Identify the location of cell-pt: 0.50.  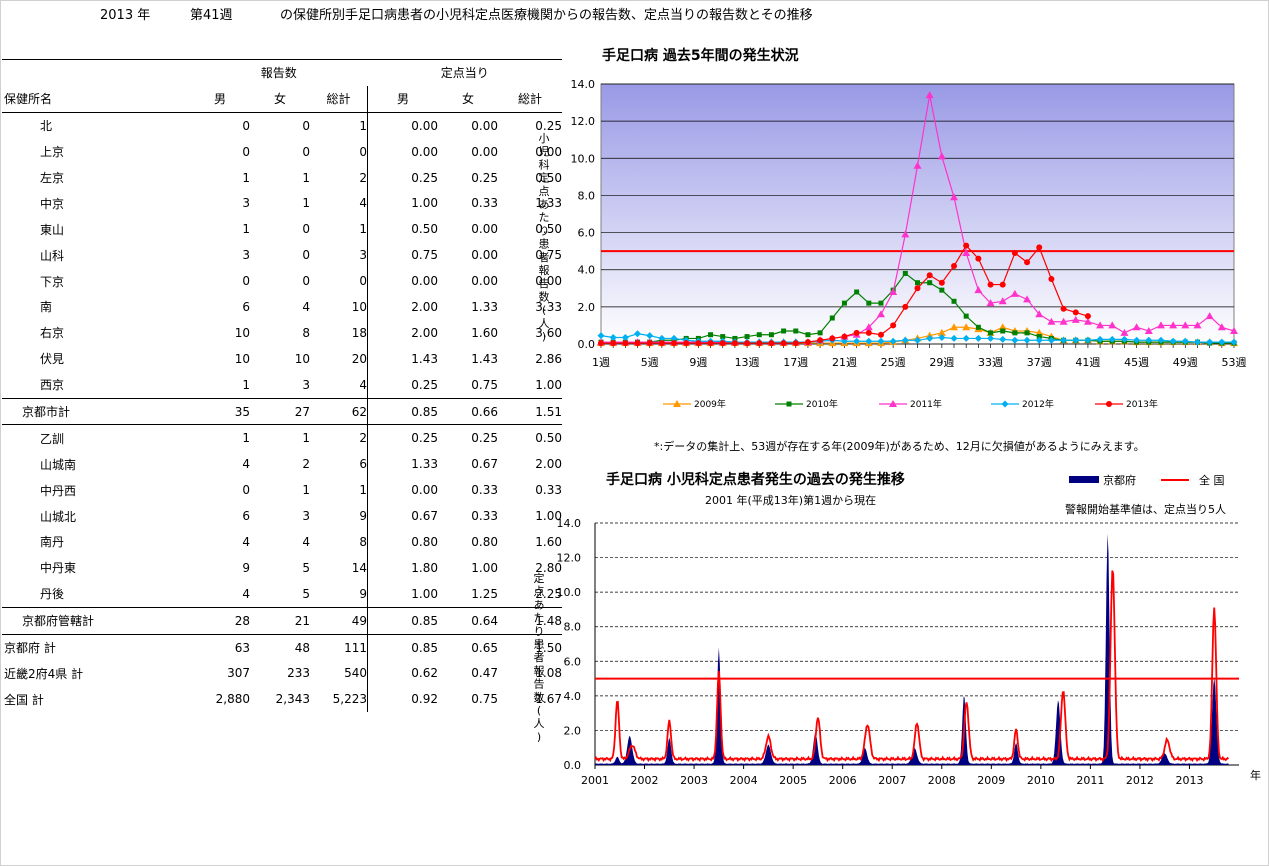
(548, 229).